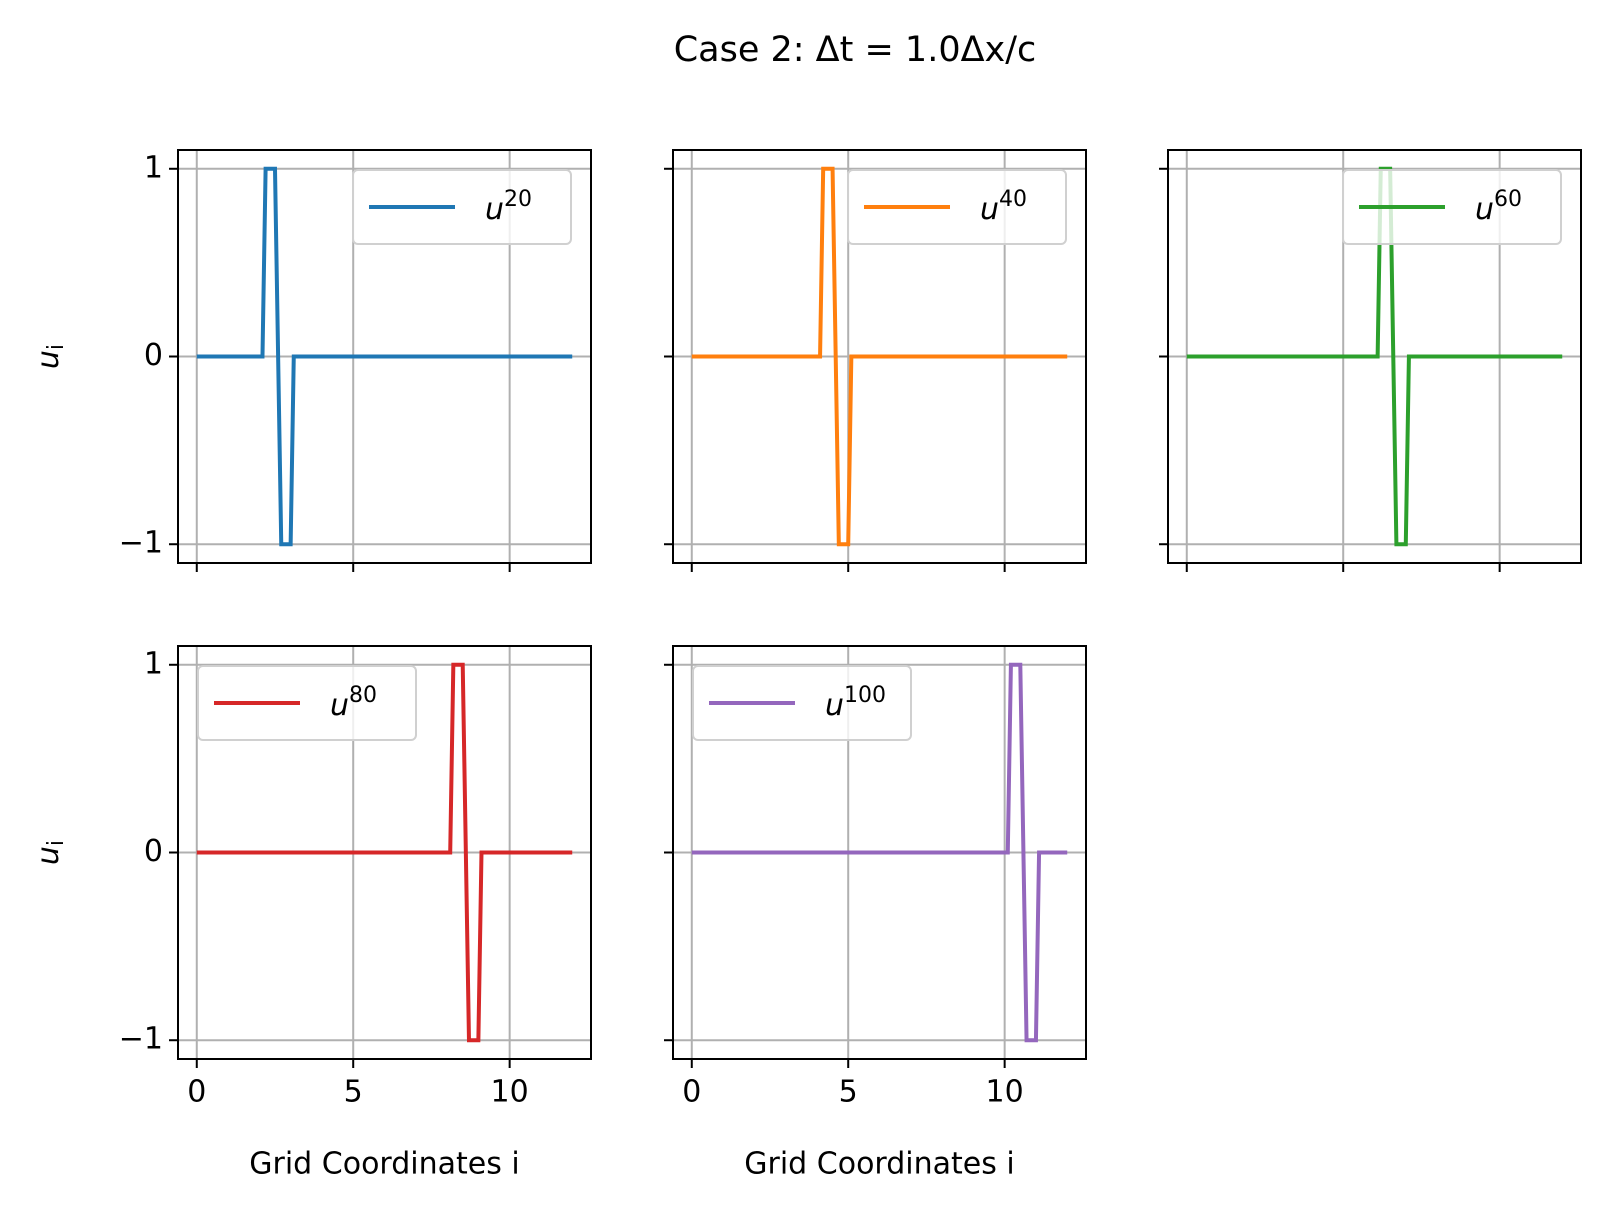  I want to click on legend-label: u60, so click(1498, 207).